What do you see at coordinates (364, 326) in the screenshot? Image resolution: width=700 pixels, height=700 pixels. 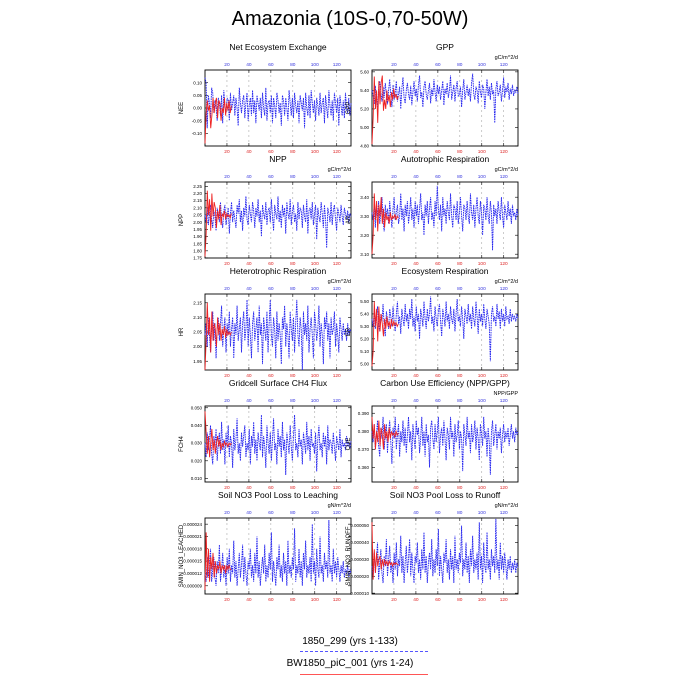 I see `y-tick-label: 5.30` at bounding box center [364, 326].